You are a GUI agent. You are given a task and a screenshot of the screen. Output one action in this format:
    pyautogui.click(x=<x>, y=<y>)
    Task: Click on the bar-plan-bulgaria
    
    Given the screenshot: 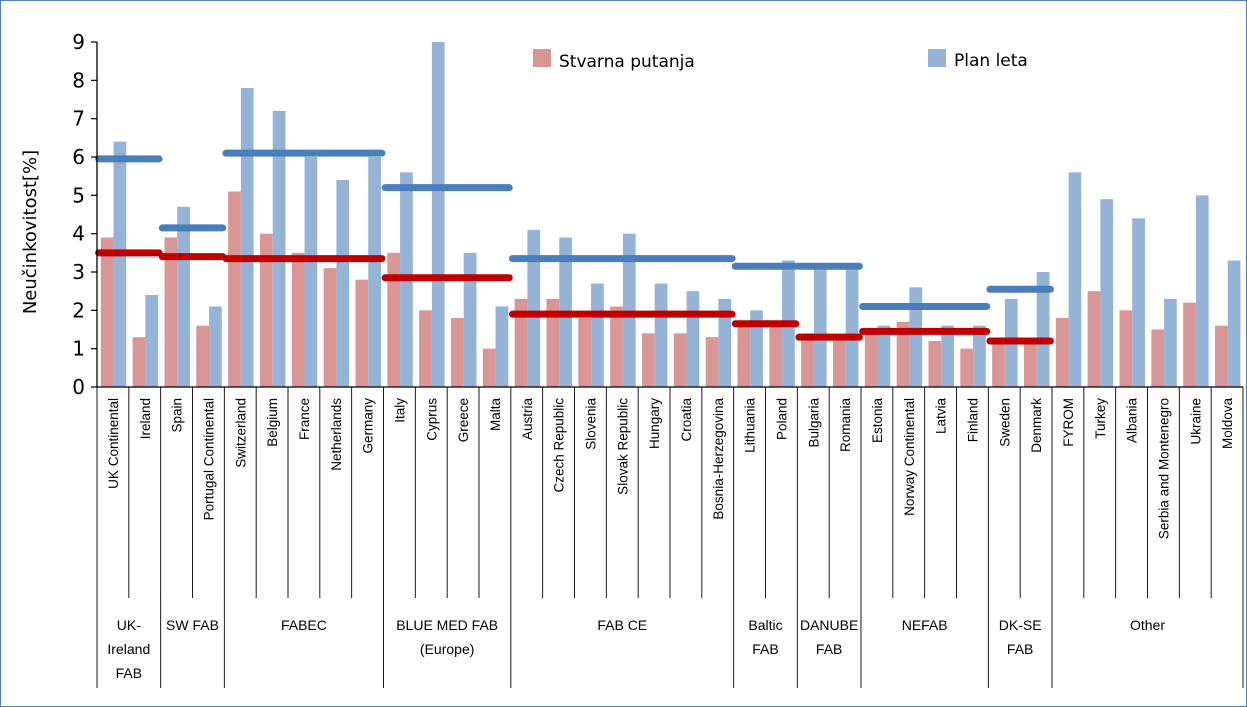 What is the action you would take?
    pyautogui.click(x=820, y=327)
    